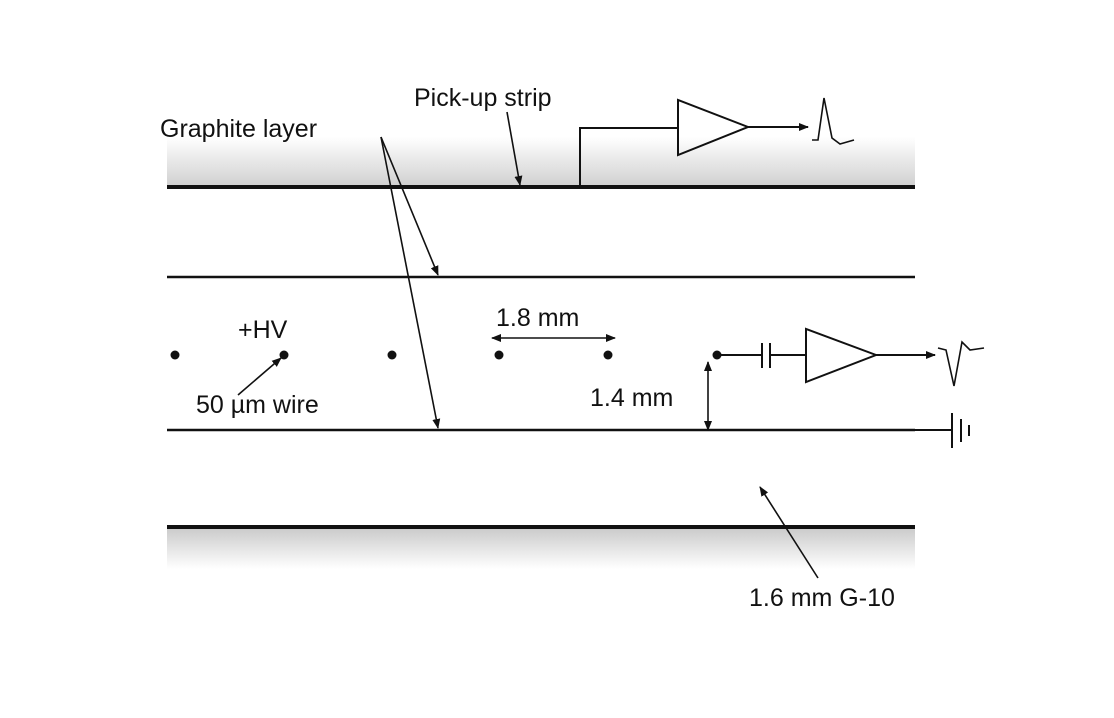 This screenshot has width=1114, height=718. I want to click on anode-wires, so click(446, 355).